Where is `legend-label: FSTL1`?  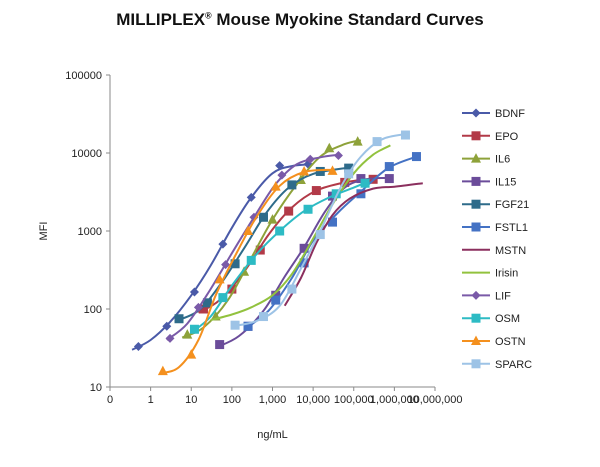 legend-label: FSTL1 is located at coordinates (511, 228).